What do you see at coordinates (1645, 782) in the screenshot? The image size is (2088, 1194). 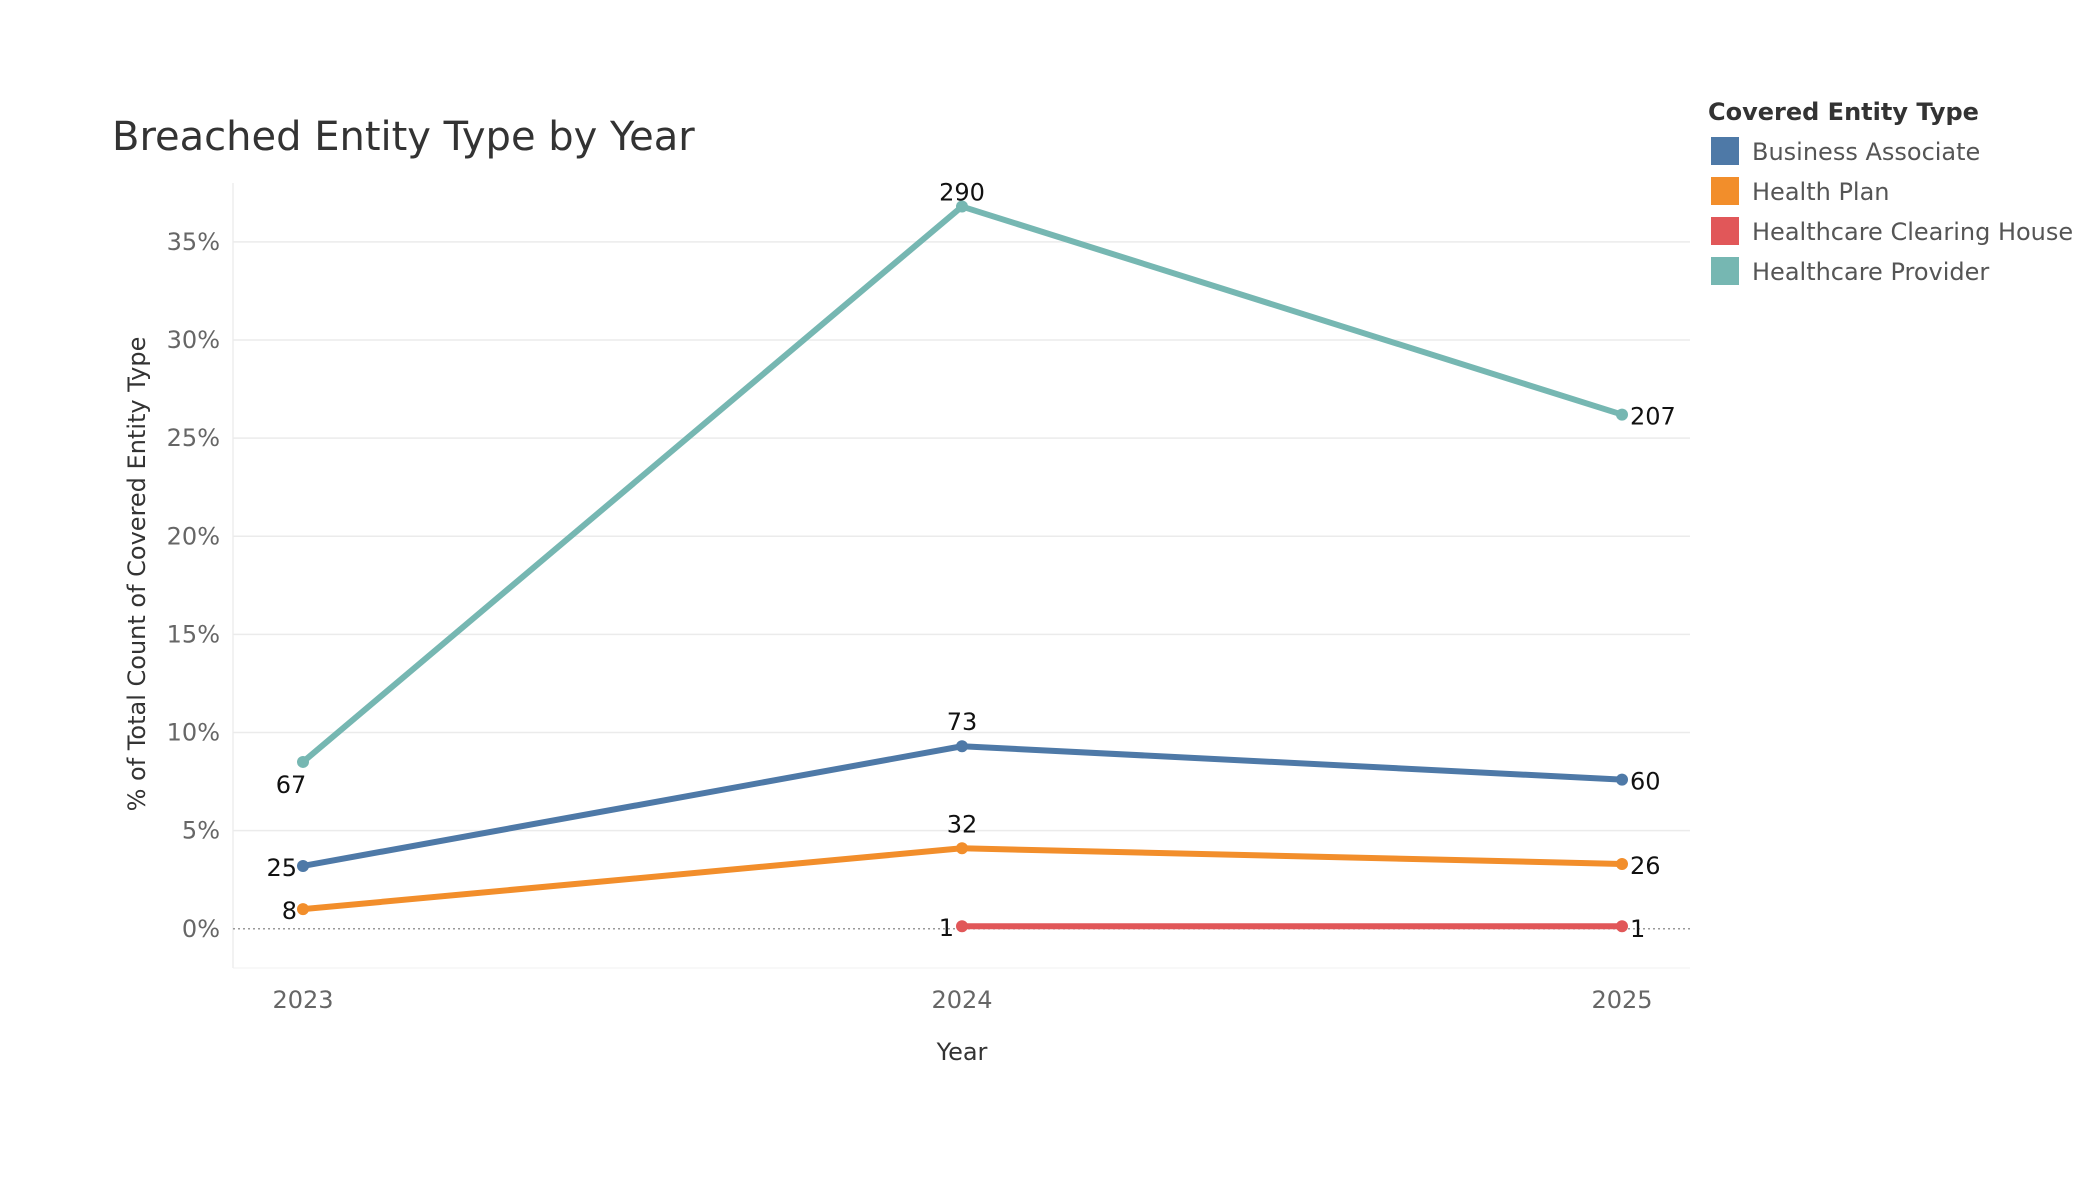 I see `data-label: 60` at bounding box center [1645, 782].